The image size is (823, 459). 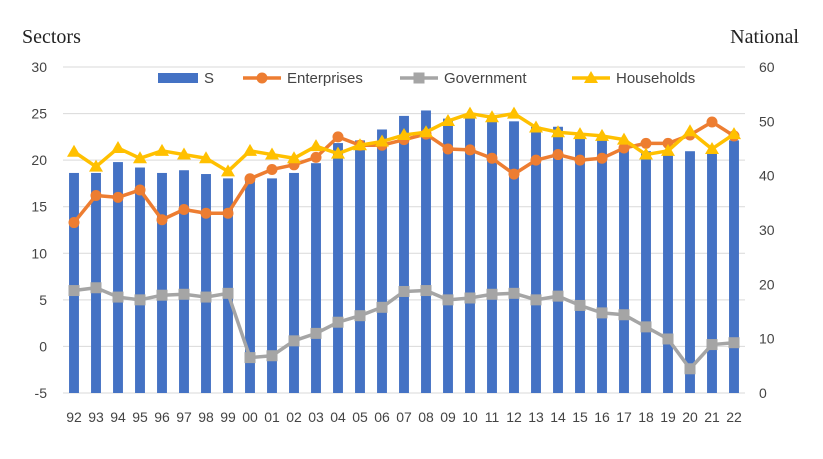 What do you see at coordinates (763, 393) in the screenshot?
I see `right-tick-label: 0` at bounding box center [763, 393].